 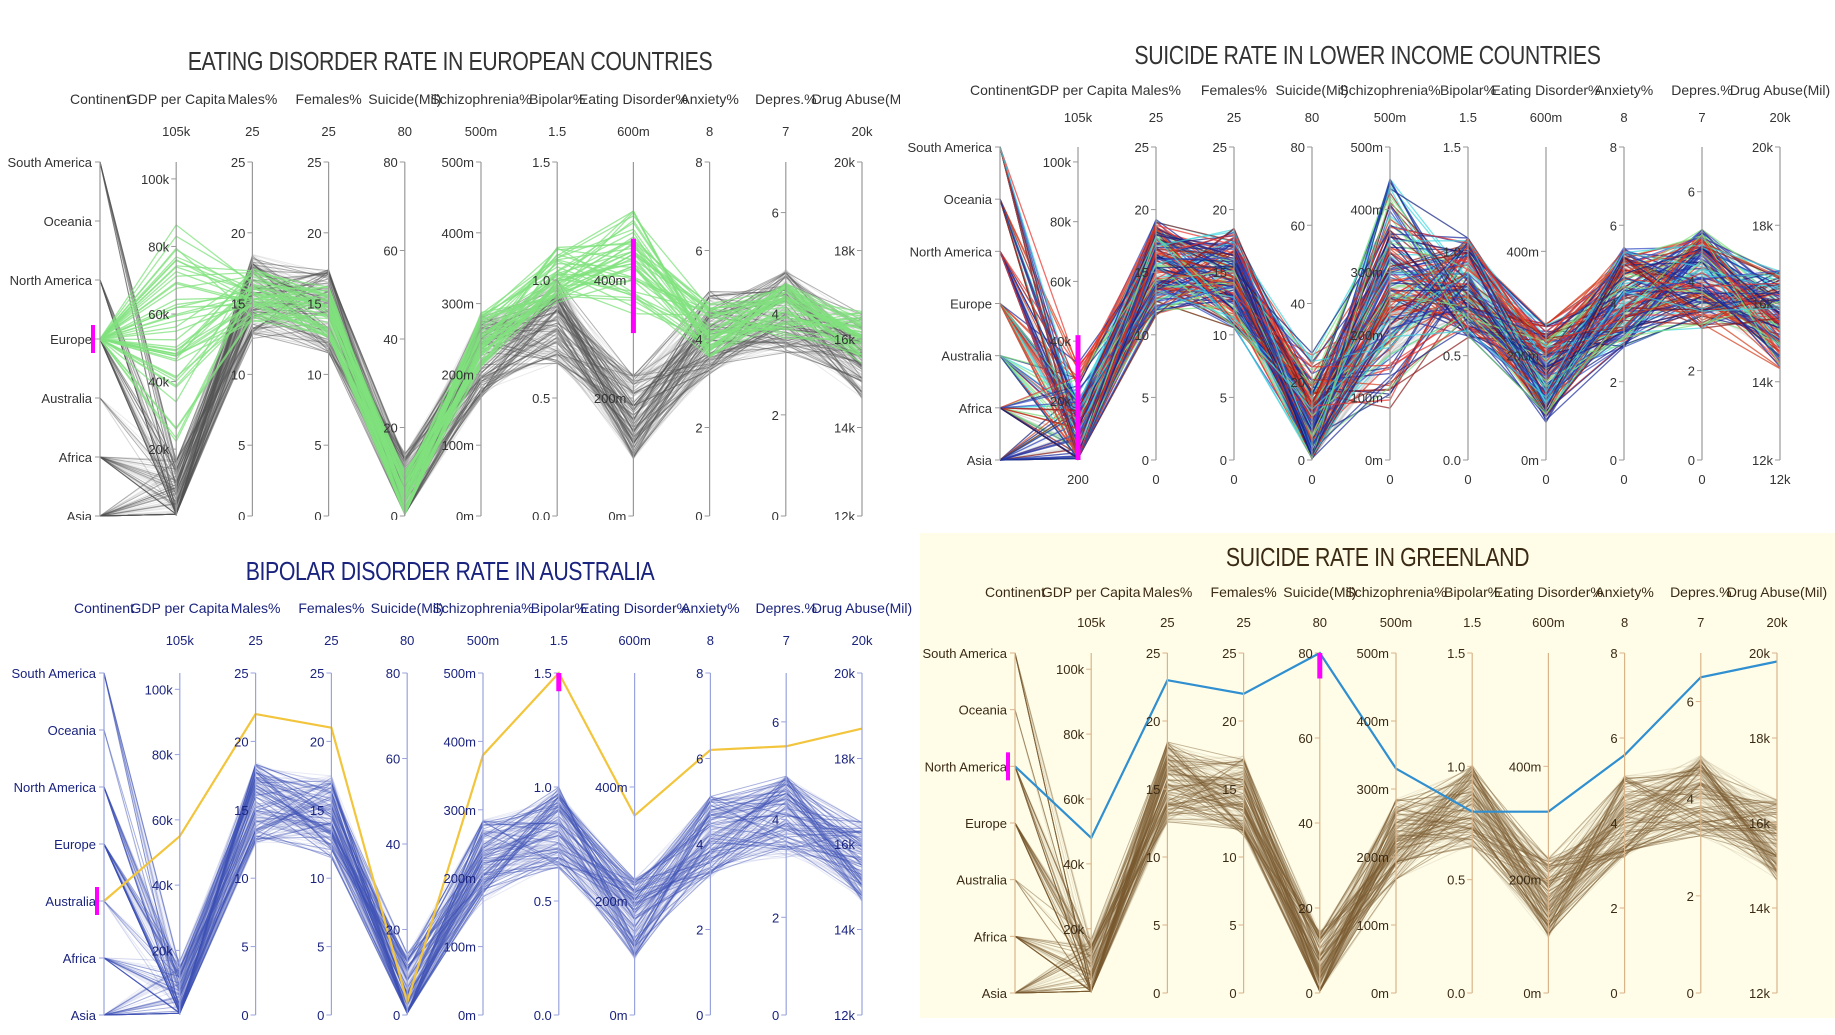 I want to click on tick-label: 60k, so click(x=158, y=314).